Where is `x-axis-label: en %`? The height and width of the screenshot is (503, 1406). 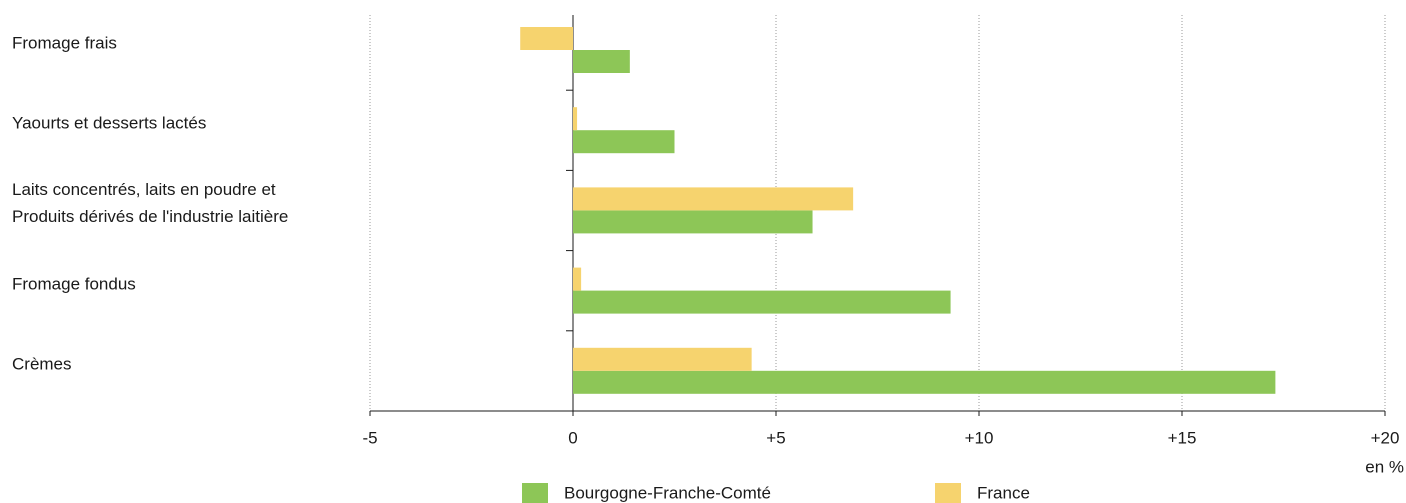 x-axis-label: en % is located at coordinates (1384, 466).